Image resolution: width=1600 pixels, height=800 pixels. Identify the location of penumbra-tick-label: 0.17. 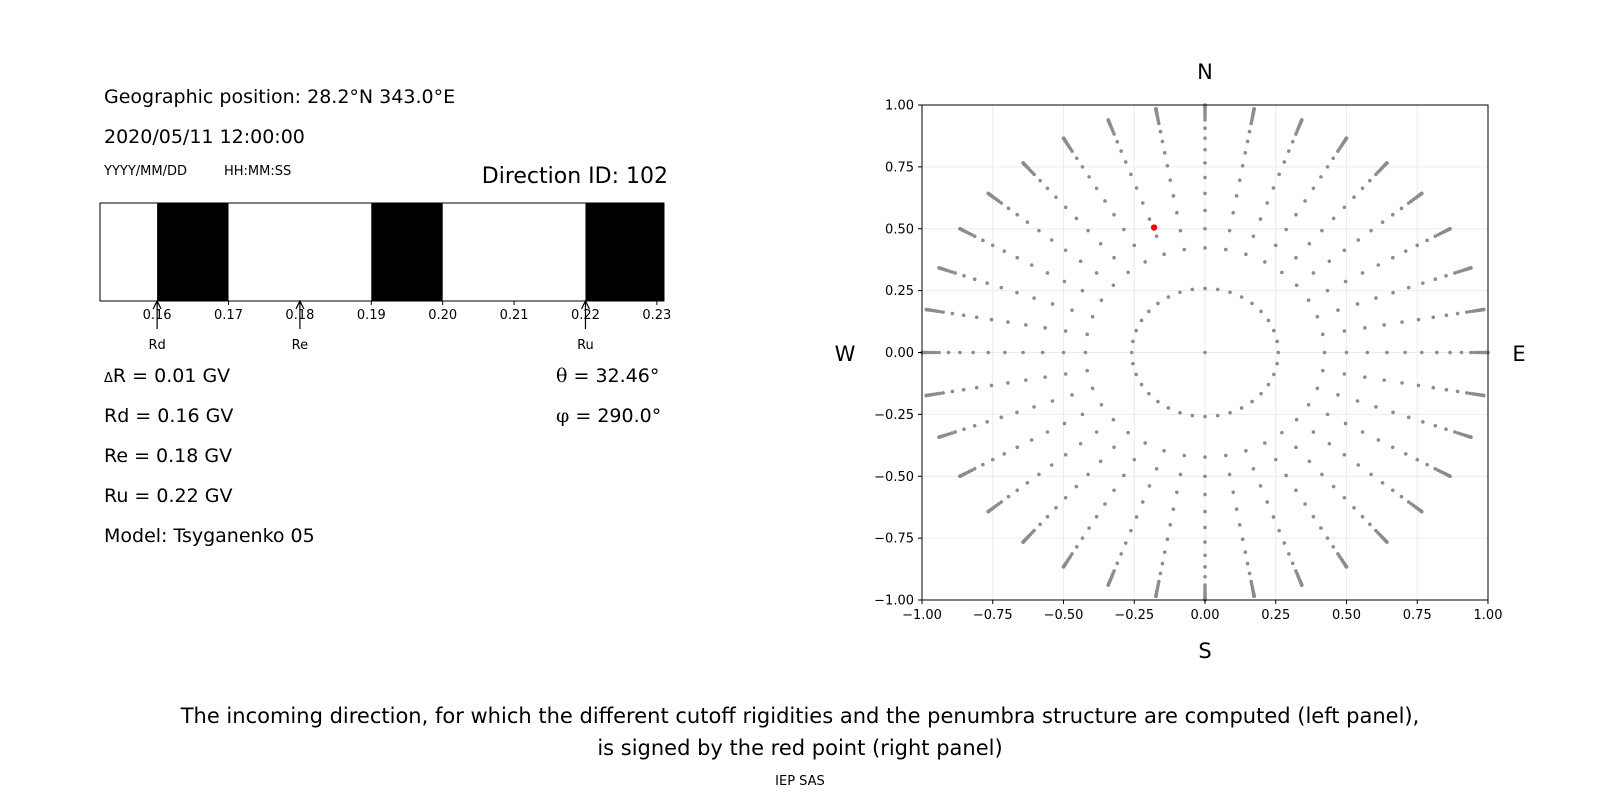
(228, 315).